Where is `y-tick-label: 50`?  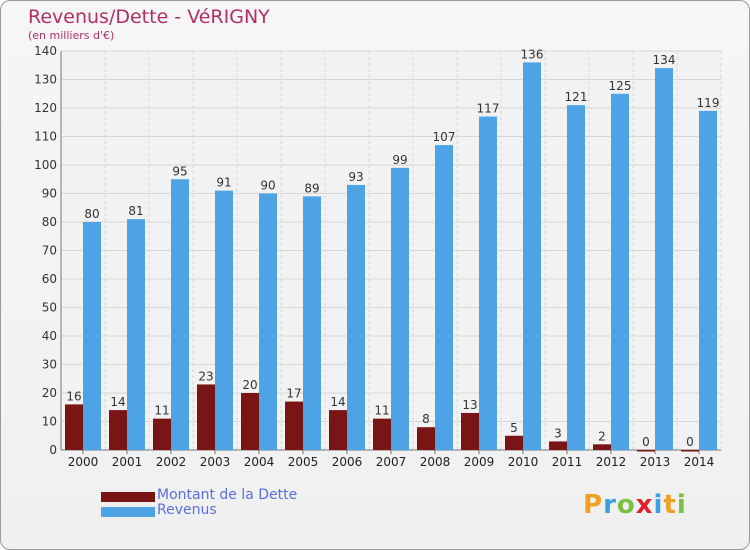 y-tick-label: 50 is located at coordinates (49, 308).